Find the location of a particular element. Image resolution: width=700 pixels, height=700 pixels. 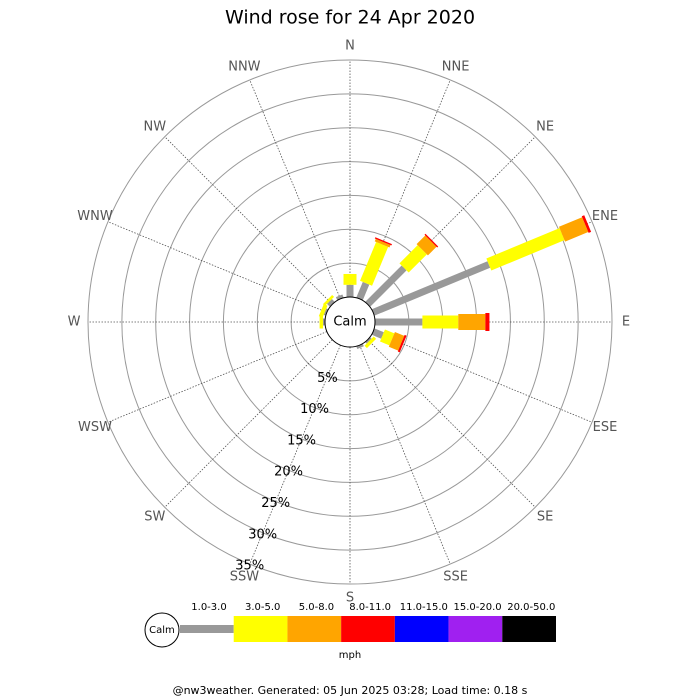

legend-label: 20.0-50.0 is located at coordinates (531, 607).